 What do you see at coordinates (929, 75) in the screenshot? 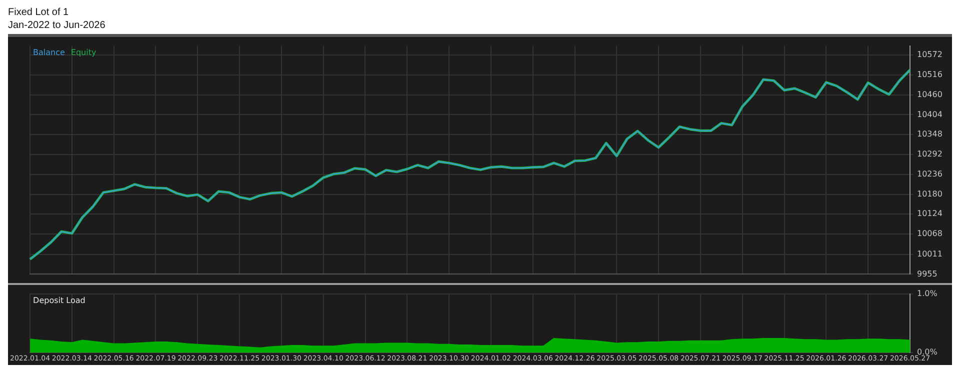
I see `y-tick-label: 10516` at bounding box center [929, 75].